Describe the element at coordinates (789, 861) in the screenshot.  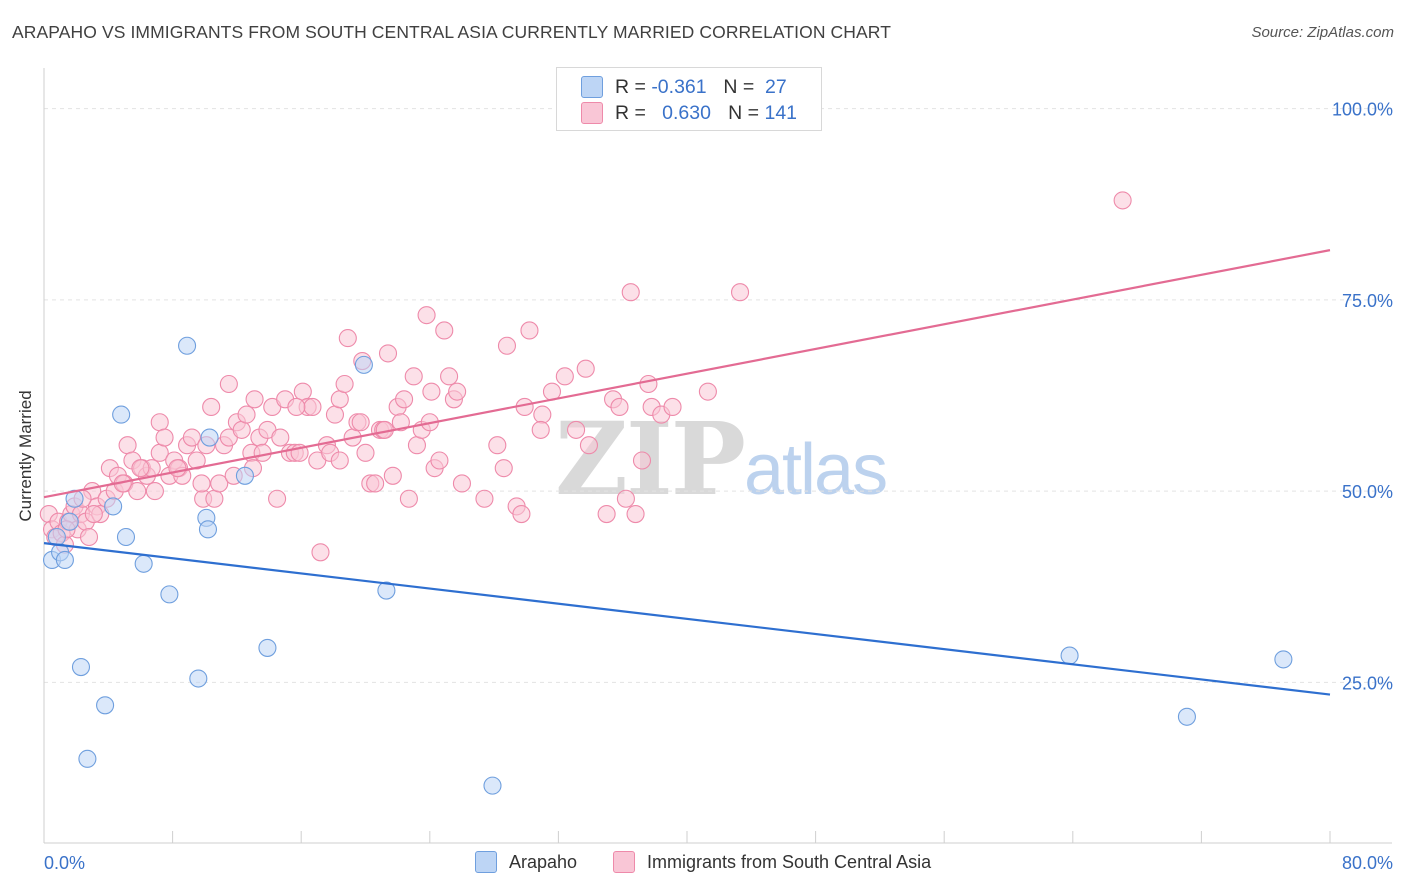
I see `legend-label-immigrants: Immigrants from South Central Asia` at that location.